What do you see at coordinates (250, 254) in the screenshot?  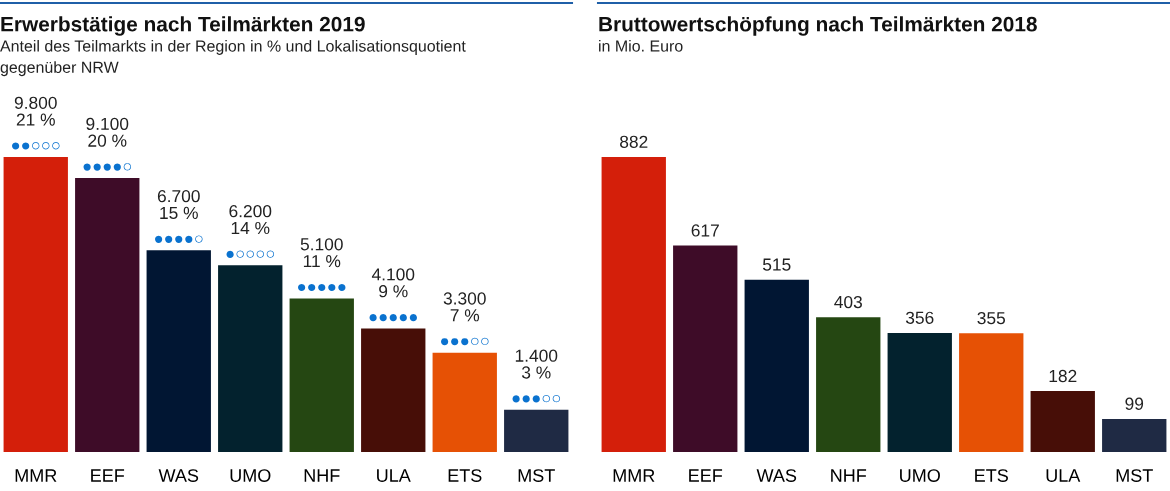 I see `annotation: ●○○○○` at bounding box center [250, 254].